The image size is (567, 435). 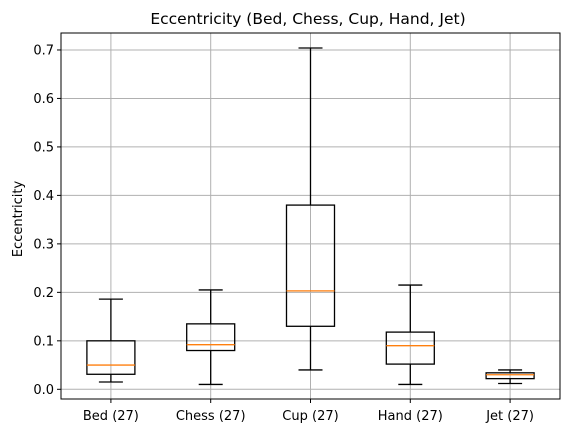 What do you see at coordinates (410, 416) in the screenshot?
I see `x-tick-label: Hand (27)` at bounding box center [410, 416].